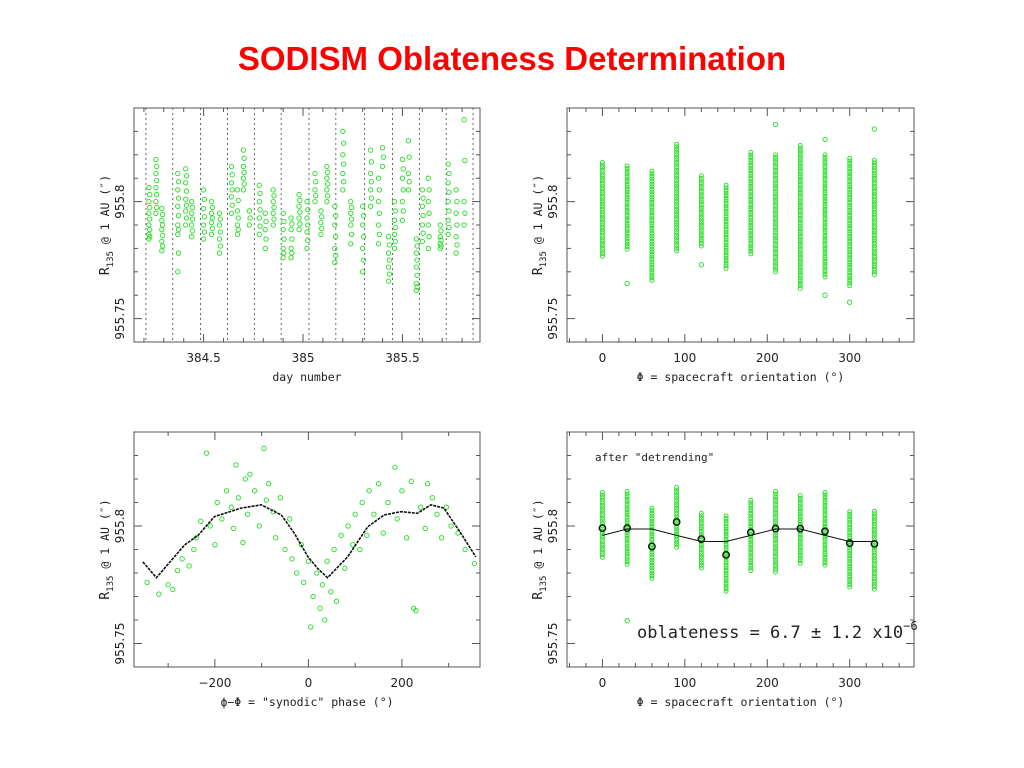  What do you see at coordinates (214, 683) in the screenshot?
I see `x-tick-label: −200` at bounding box center [214, 683].